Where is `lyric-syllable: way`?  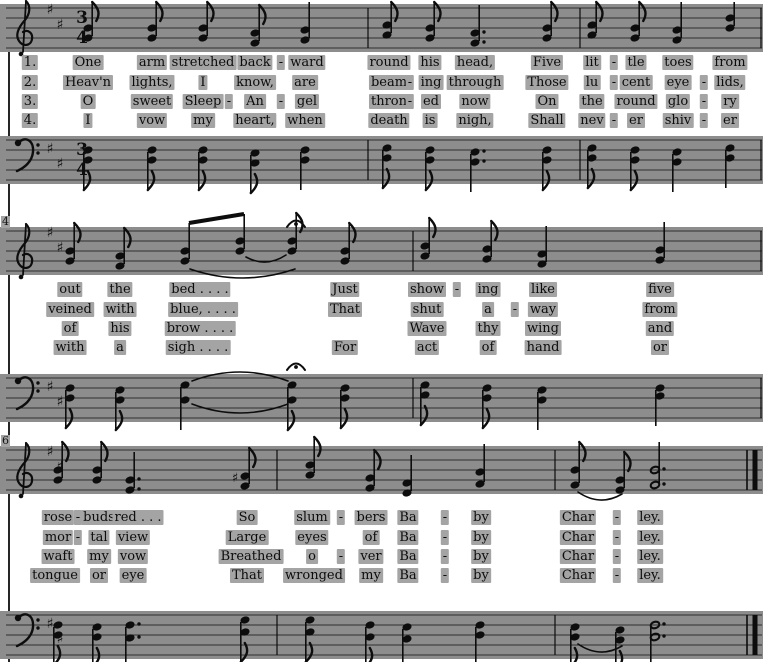
lyric-syllable: way is located at coordinates (543, 309).